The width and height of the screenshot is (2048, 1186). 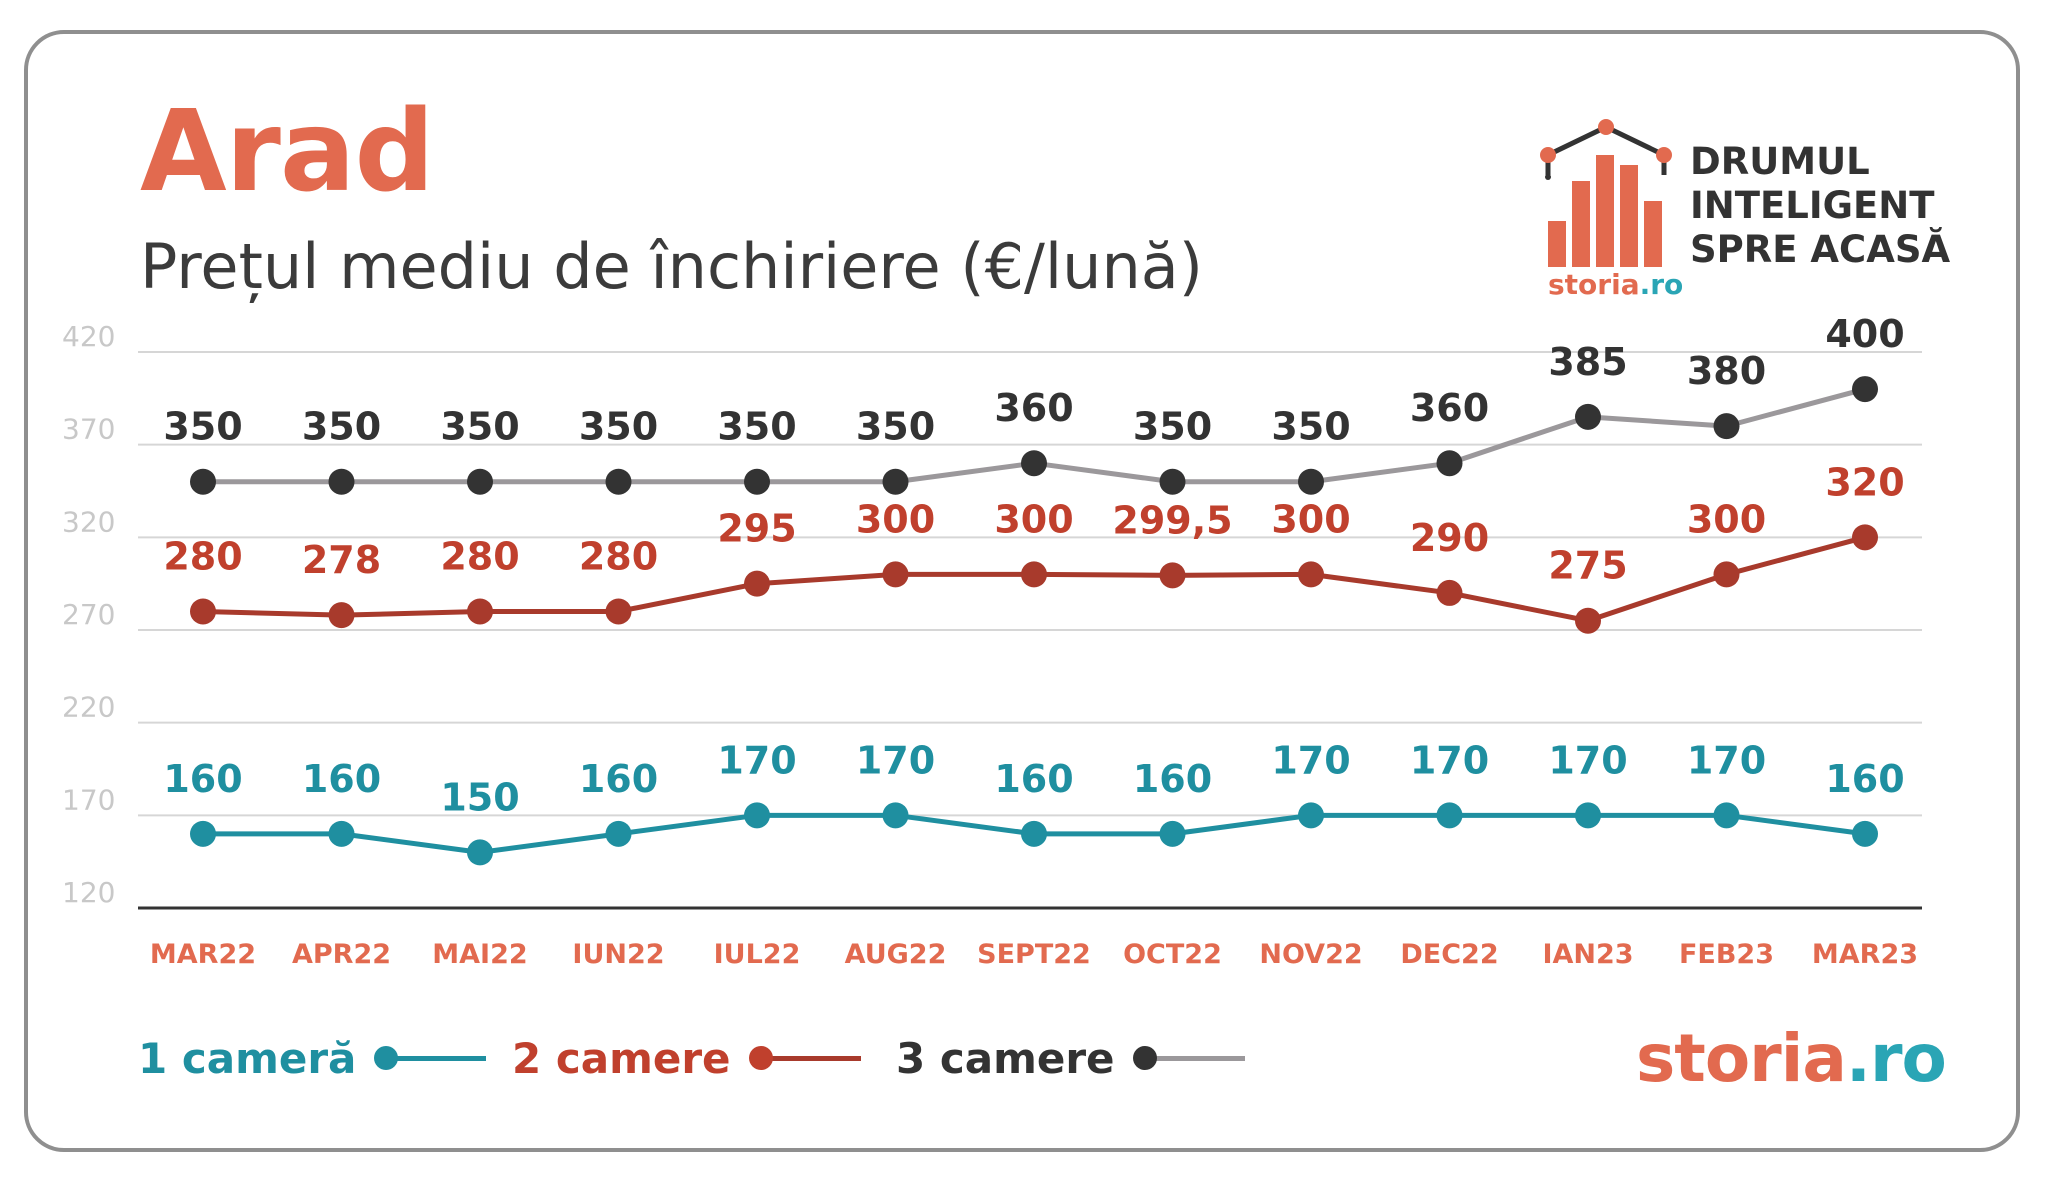 I want to click on data-label-three-rooms: 400, so click(x=1864, y=334).